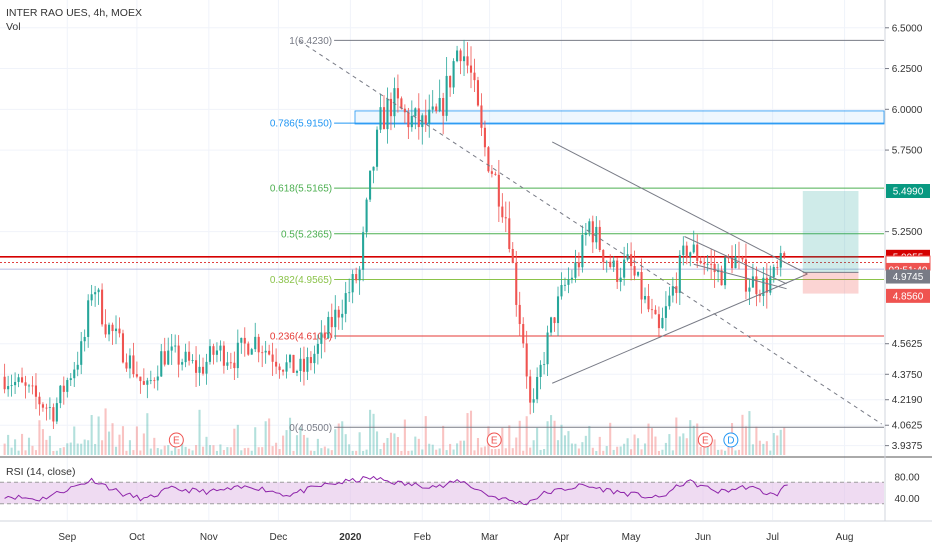 This screenshot has width=932, height=550. I want to click on event-marker-circle, so click(705, 440).